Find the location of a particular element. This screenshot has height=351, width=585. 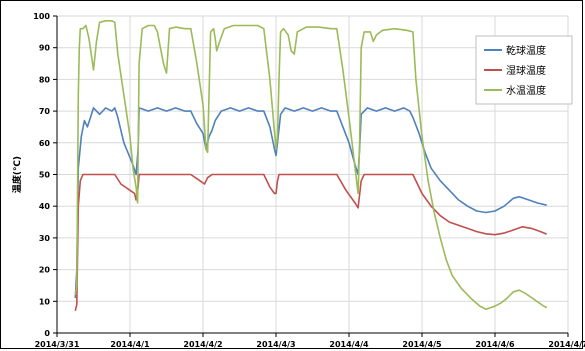

y-tick-label: 80 is located at coordinates (45, 79).